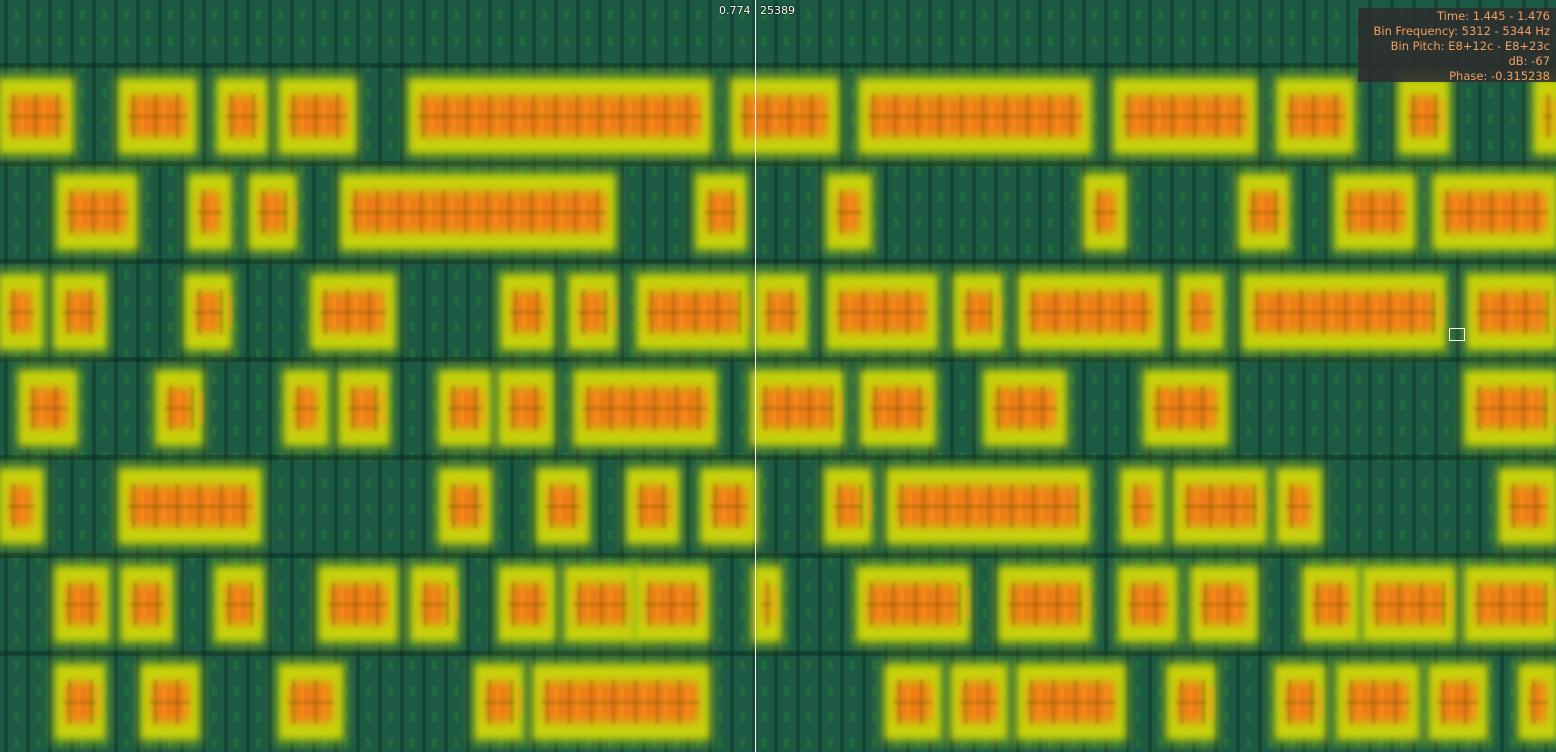 This screenshot has width=1556, height=752. What do you see at coordinates (1454, 31) in the screenshot?
I see `info-bin-frequency: Bin Frequency: 5312 - 5344 Hz` at bounding box center [1454, 31].